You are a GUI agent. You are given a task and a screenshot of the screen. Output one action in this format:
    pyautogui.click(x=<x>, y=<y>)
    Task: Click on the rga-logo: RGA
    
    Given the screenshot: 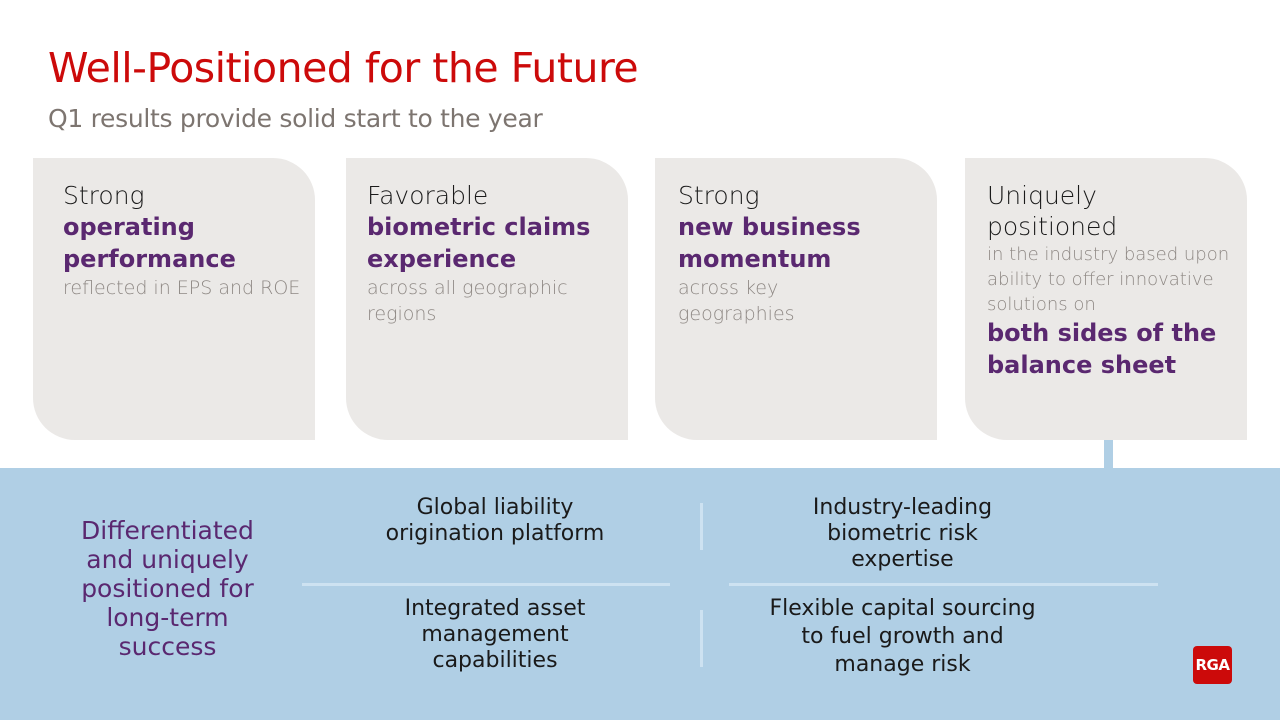 What is the action you would take?
    pyautogui.click(x=1212, y=665)
    